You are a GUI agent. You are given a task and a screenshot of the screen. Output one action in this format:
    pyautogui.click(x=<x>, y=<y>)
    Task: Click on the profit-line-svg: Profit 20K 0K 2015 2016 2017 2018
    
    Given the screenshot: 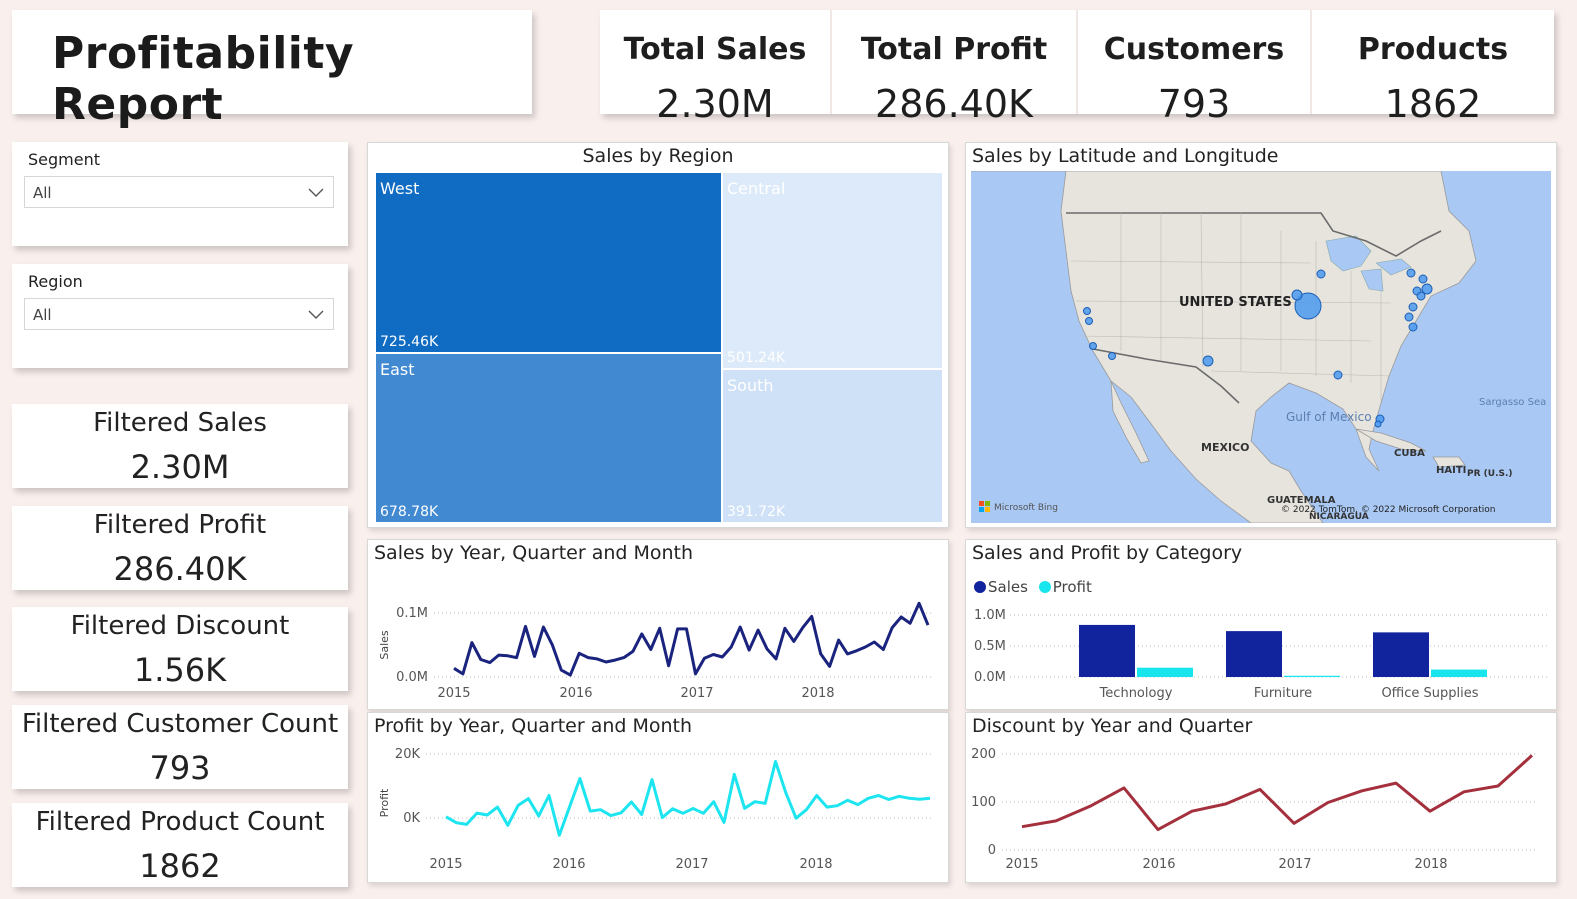 What is the action you would take?
    pyautogui.click(x=656, y=809)
    